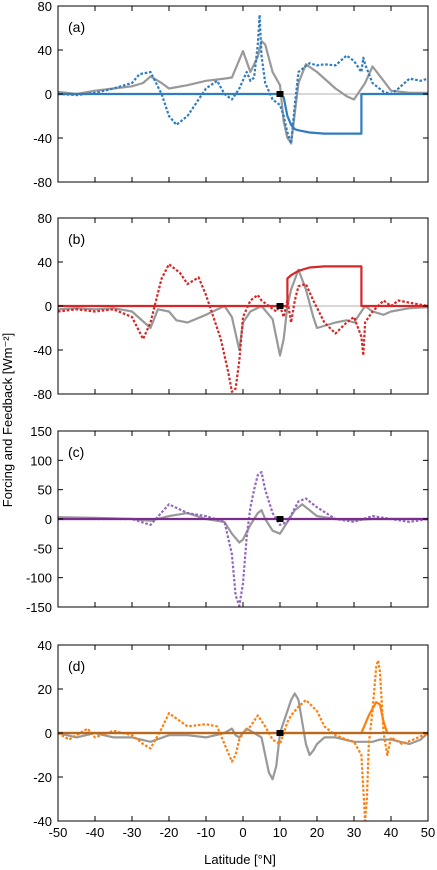 This screenshot has width=437, height=870. I want to click on y-tick-label: 100, so click(41, 460).